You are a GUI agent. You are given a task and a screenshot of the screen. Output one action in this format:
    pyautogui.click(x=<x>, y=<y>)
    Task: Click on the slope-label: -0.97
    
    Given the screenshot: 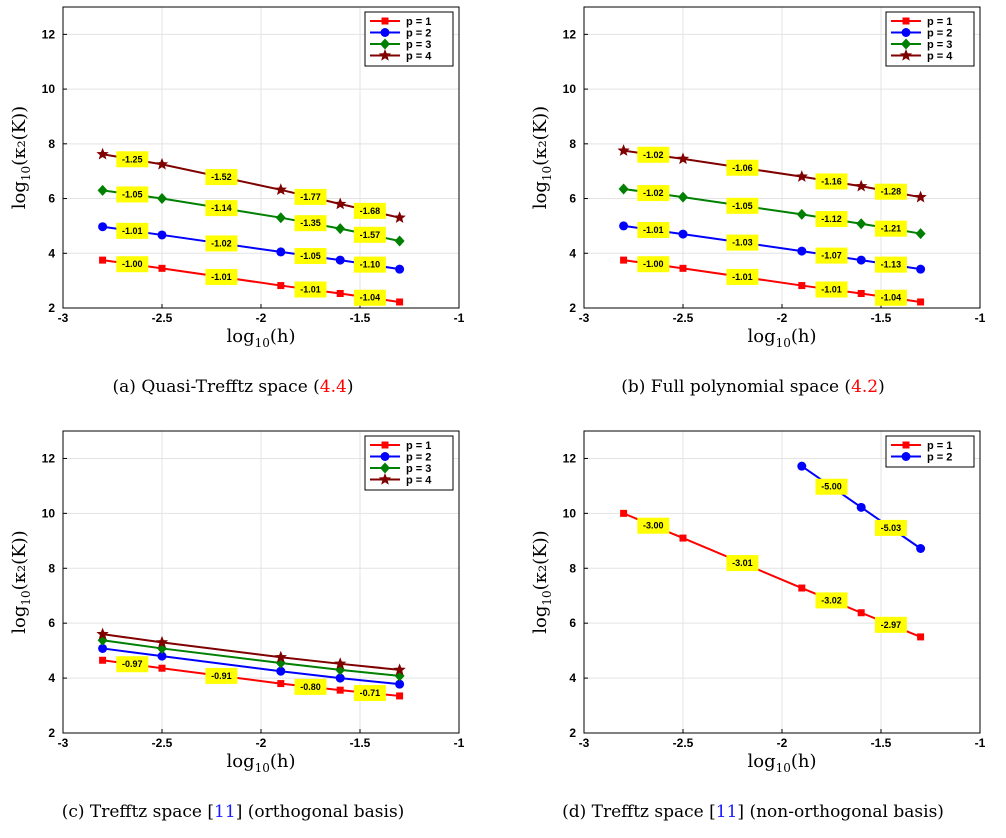 What is the action you would take?
    pyautogui.click(x=132, y=664)
    